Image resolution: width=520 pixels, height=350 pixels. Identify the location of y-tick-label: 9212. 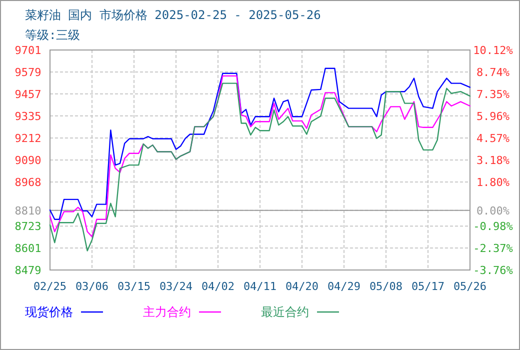
(28, 139).